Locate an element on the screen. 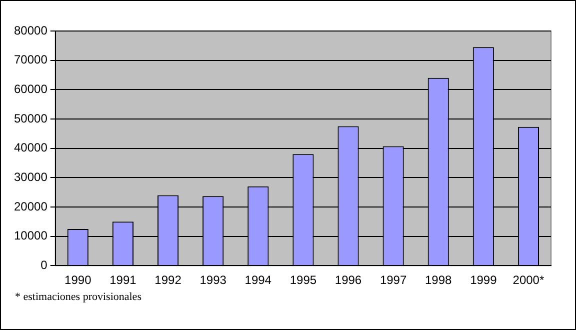 The image size is (576, 330). x-tick-label: 1991 is located at coordinates (123, 280).